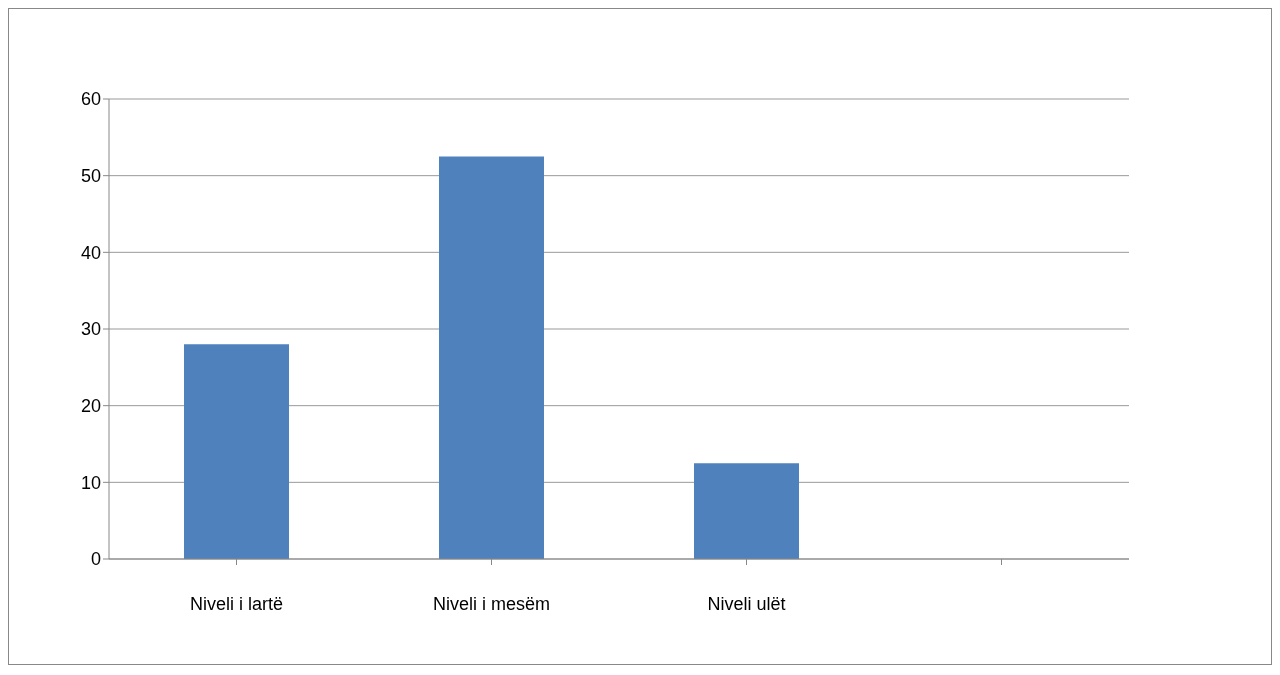 This screenshot has height=675, width=1280. I want to click on y-tick-label: 60, so click(90, 99).